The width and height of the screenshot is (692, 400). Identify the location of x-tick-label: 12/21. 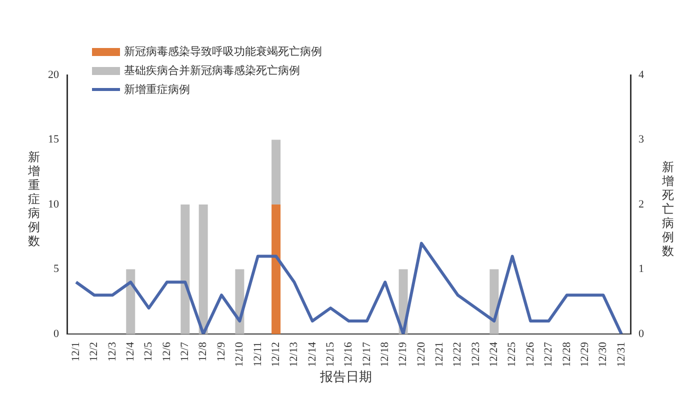
(440, 355).